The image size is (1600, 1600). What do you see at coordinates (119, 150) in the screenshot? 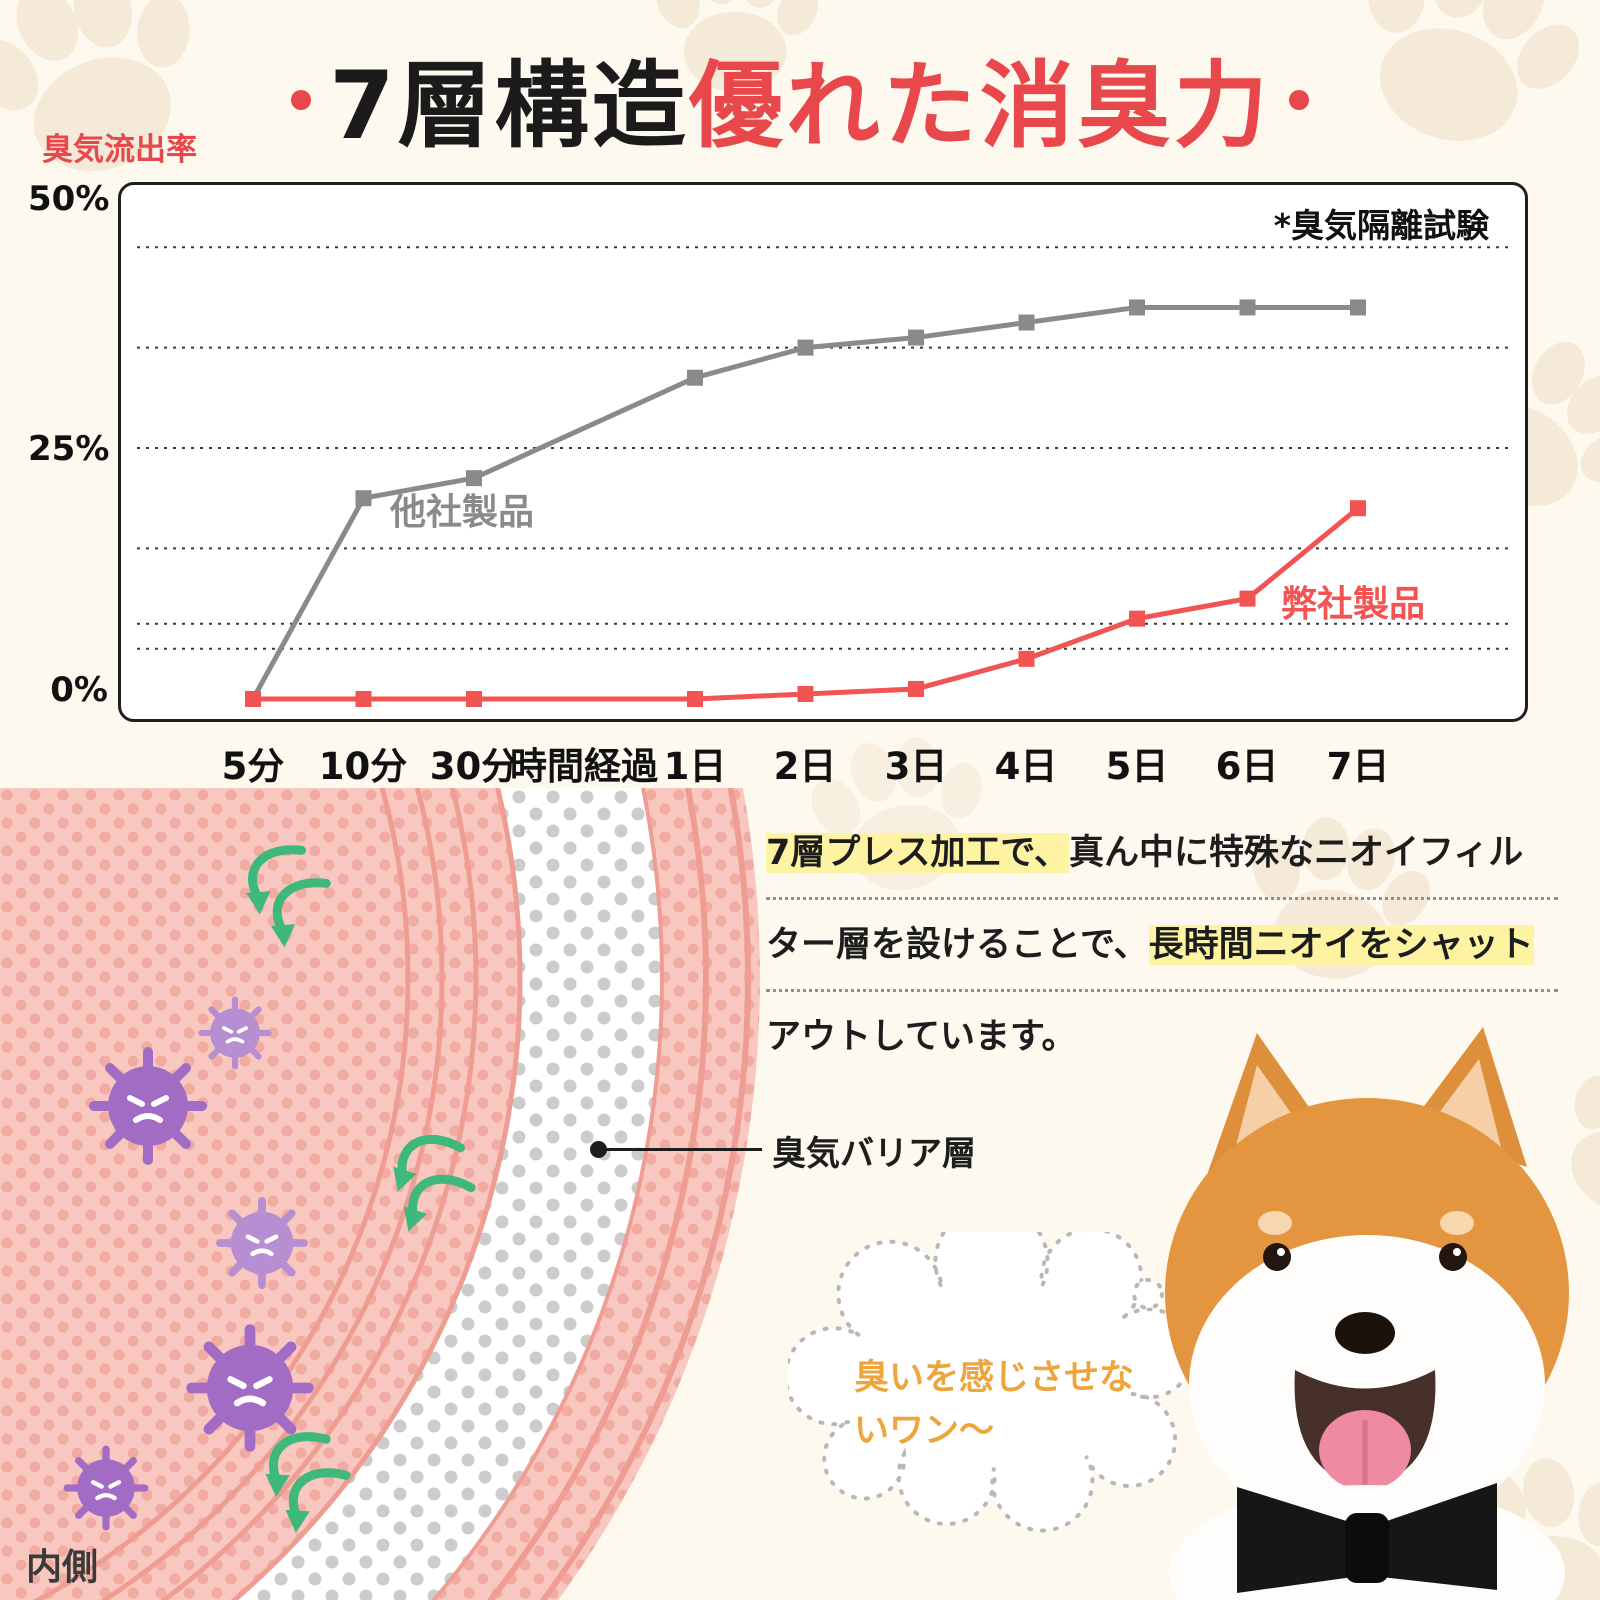
I see `y-axis-title: 臭気流出率` at bounding box center [119, 150].